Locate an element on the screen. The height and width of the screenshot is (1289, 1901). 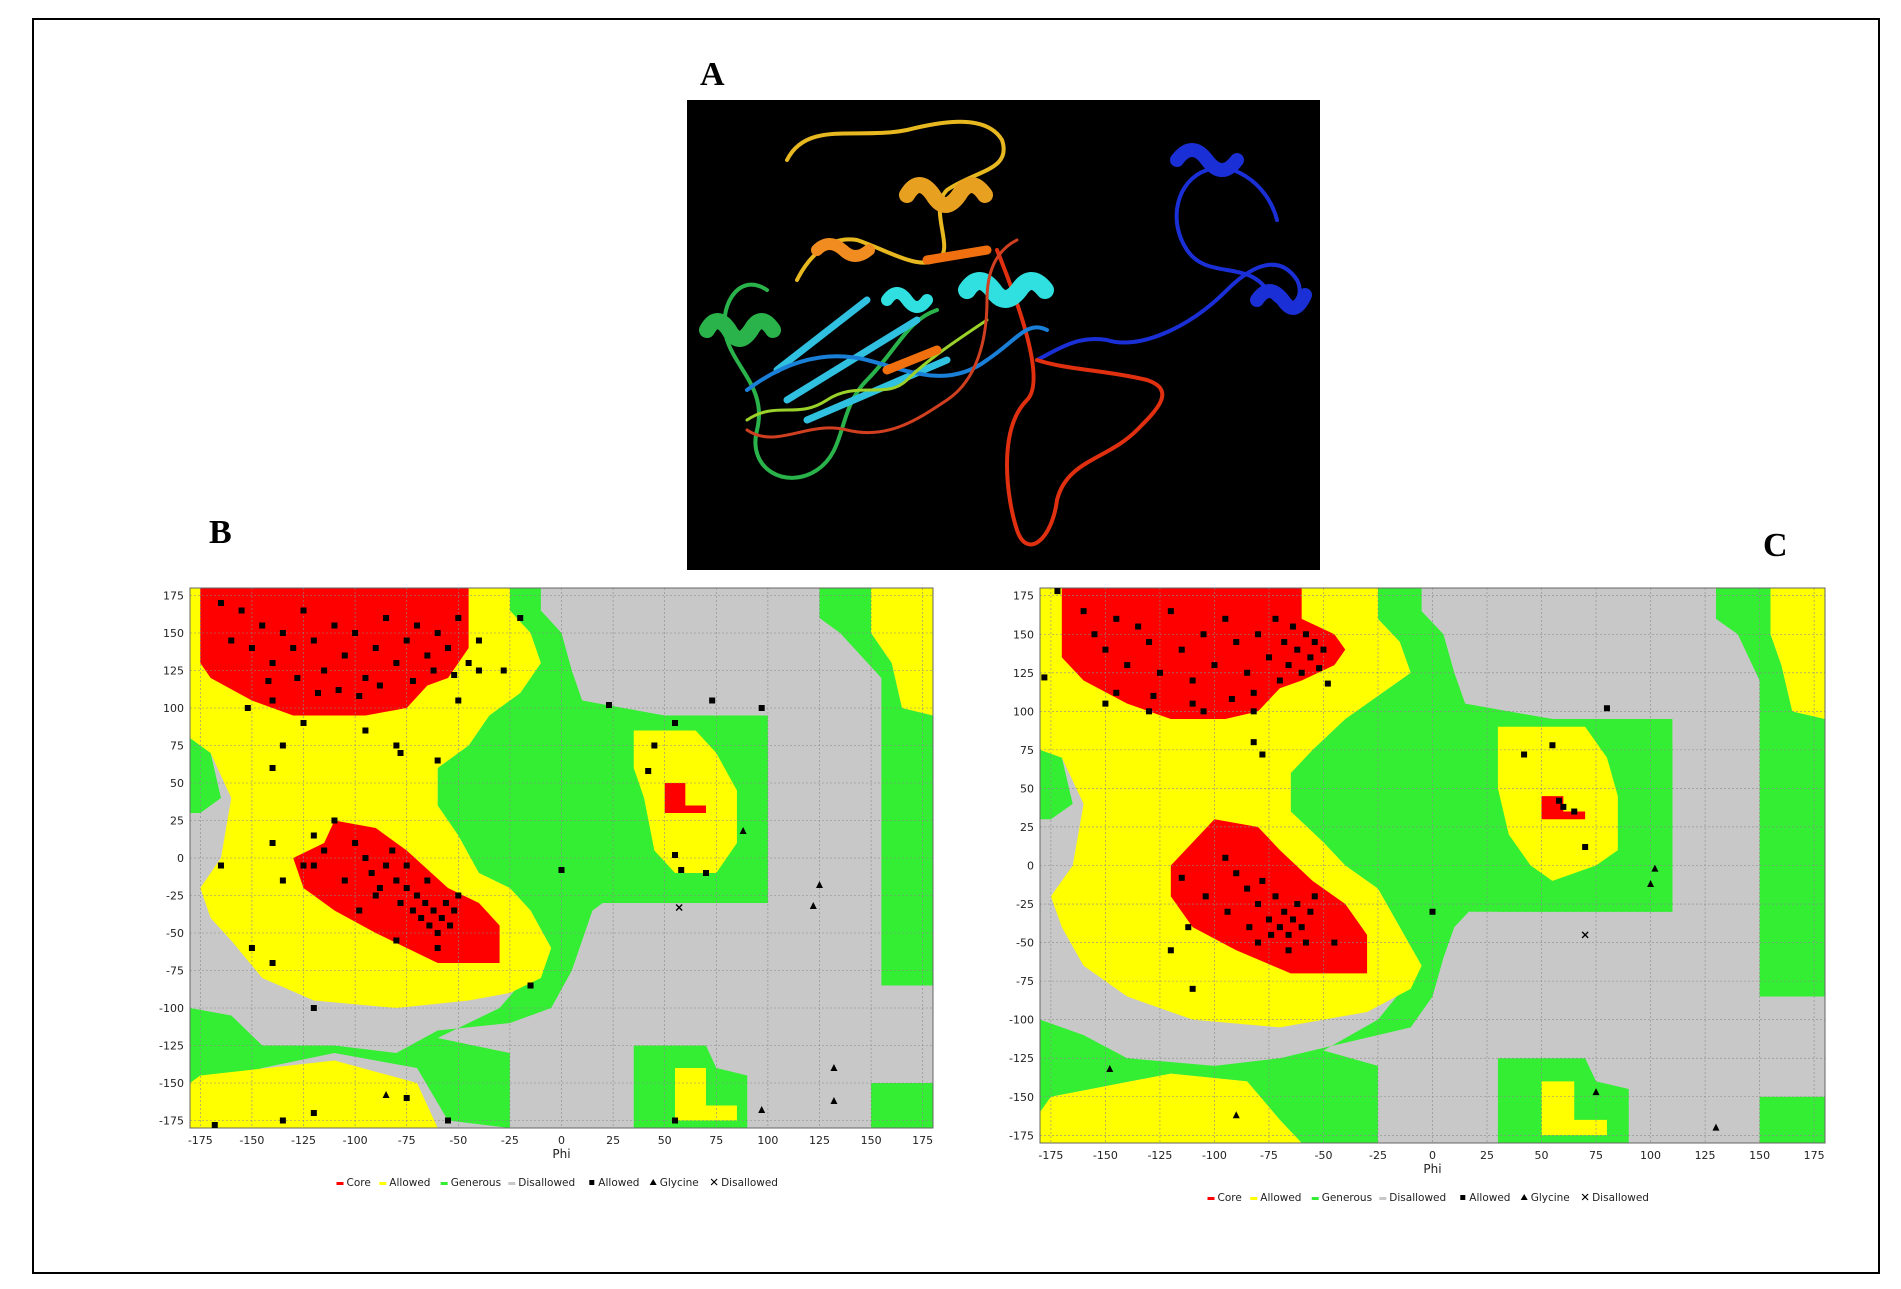
x-tick-label: 150 is located at coordinates (1759, 1155).